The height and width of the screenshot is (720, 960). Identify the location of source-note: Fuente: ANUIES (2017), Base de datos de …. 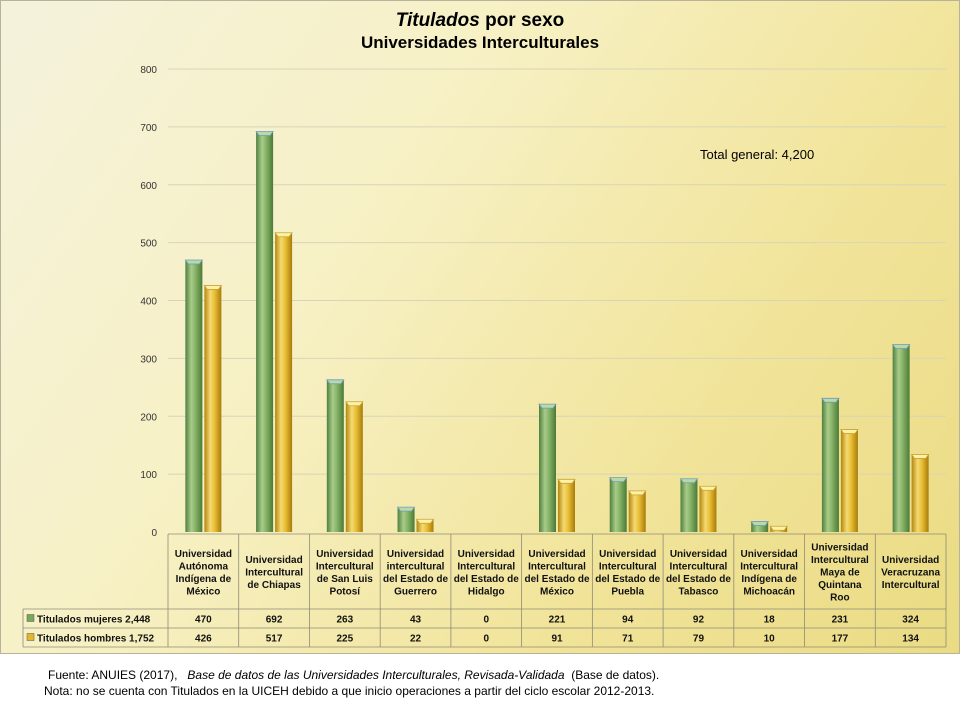
(353, 675).